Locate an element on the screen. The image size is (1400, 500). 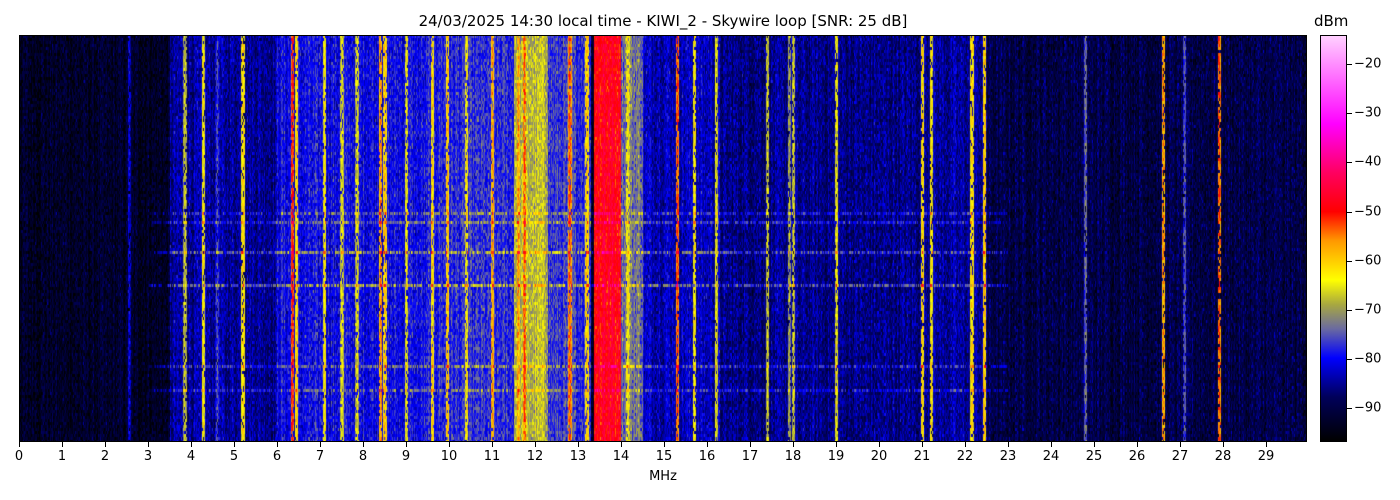
x-axis-label: MHz is located at coordinates (663, 476).